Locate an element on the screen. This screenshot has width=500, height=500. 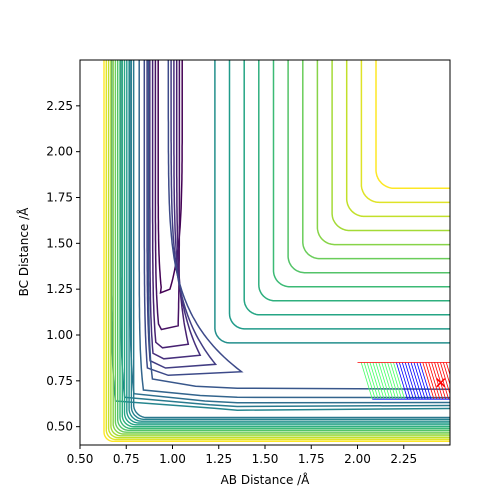
x-axis-label: AB Distance /Å is located at coordinates (266, 479).